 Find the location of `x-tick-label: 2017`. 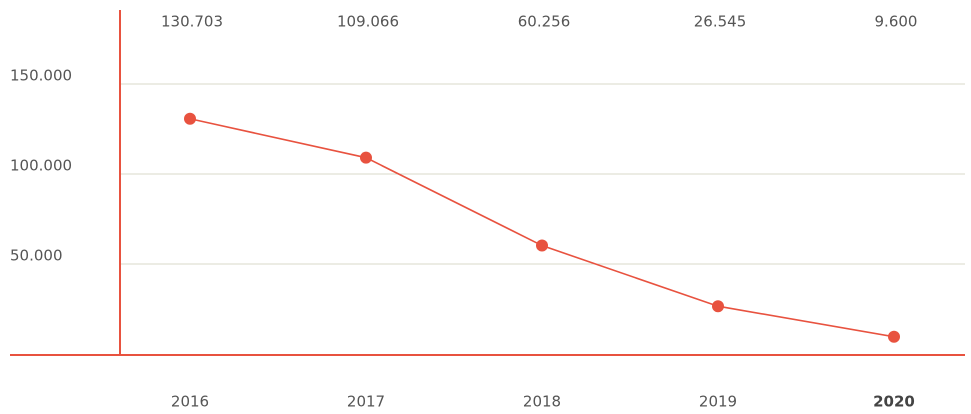

x-tick-label: 2017 is located at coordinates (366, 402).